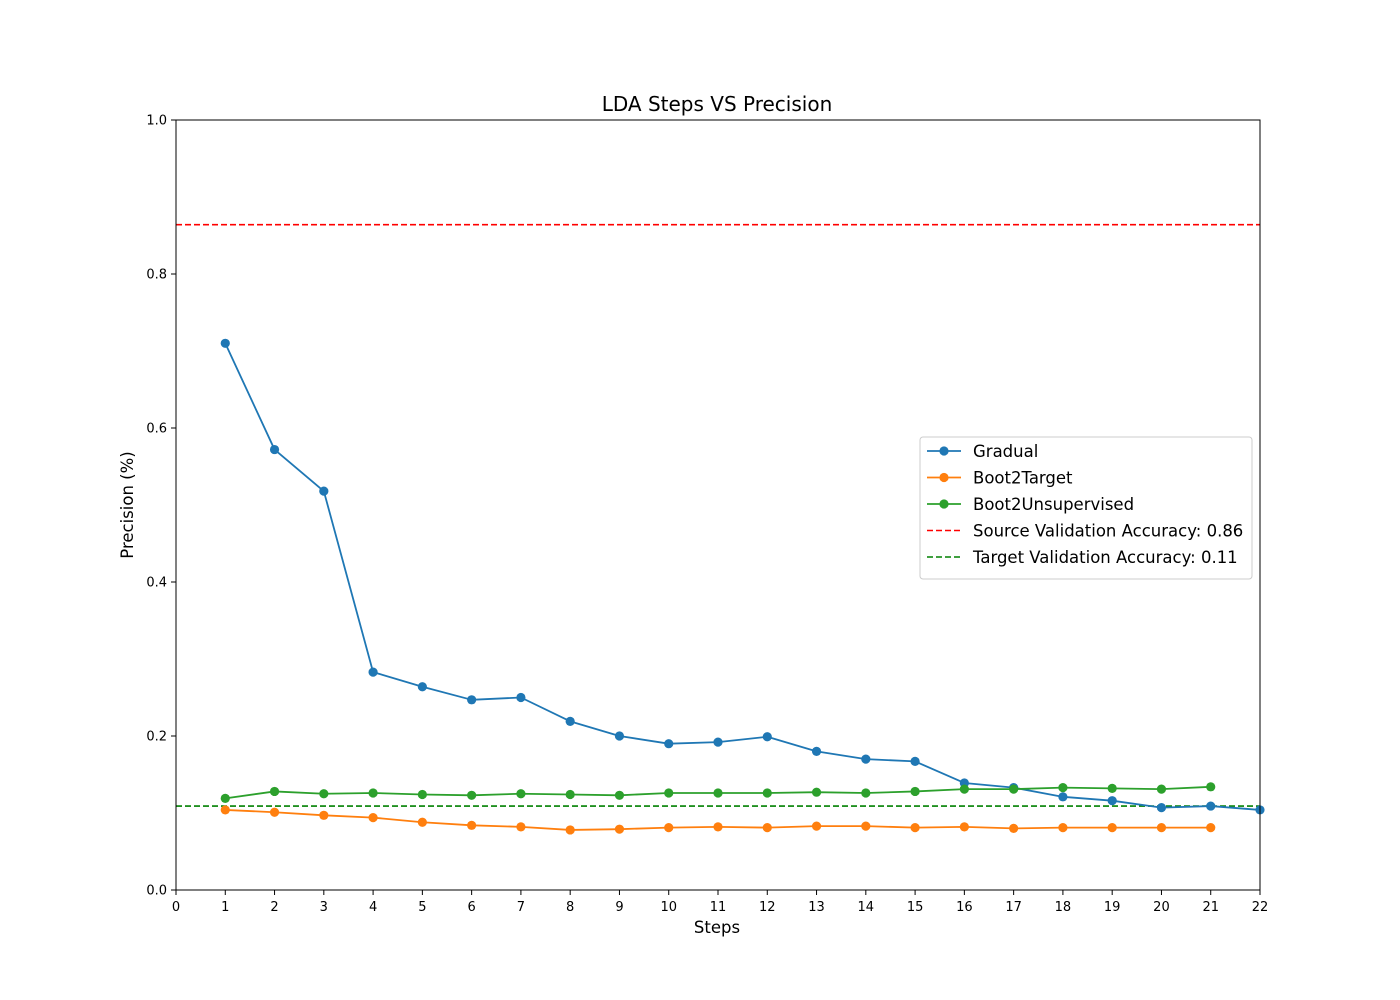  What do you see at coordinates (156, 429) in the screenshot?
I see `y-tick-label: 0.6` at bounding box center [156, 429].